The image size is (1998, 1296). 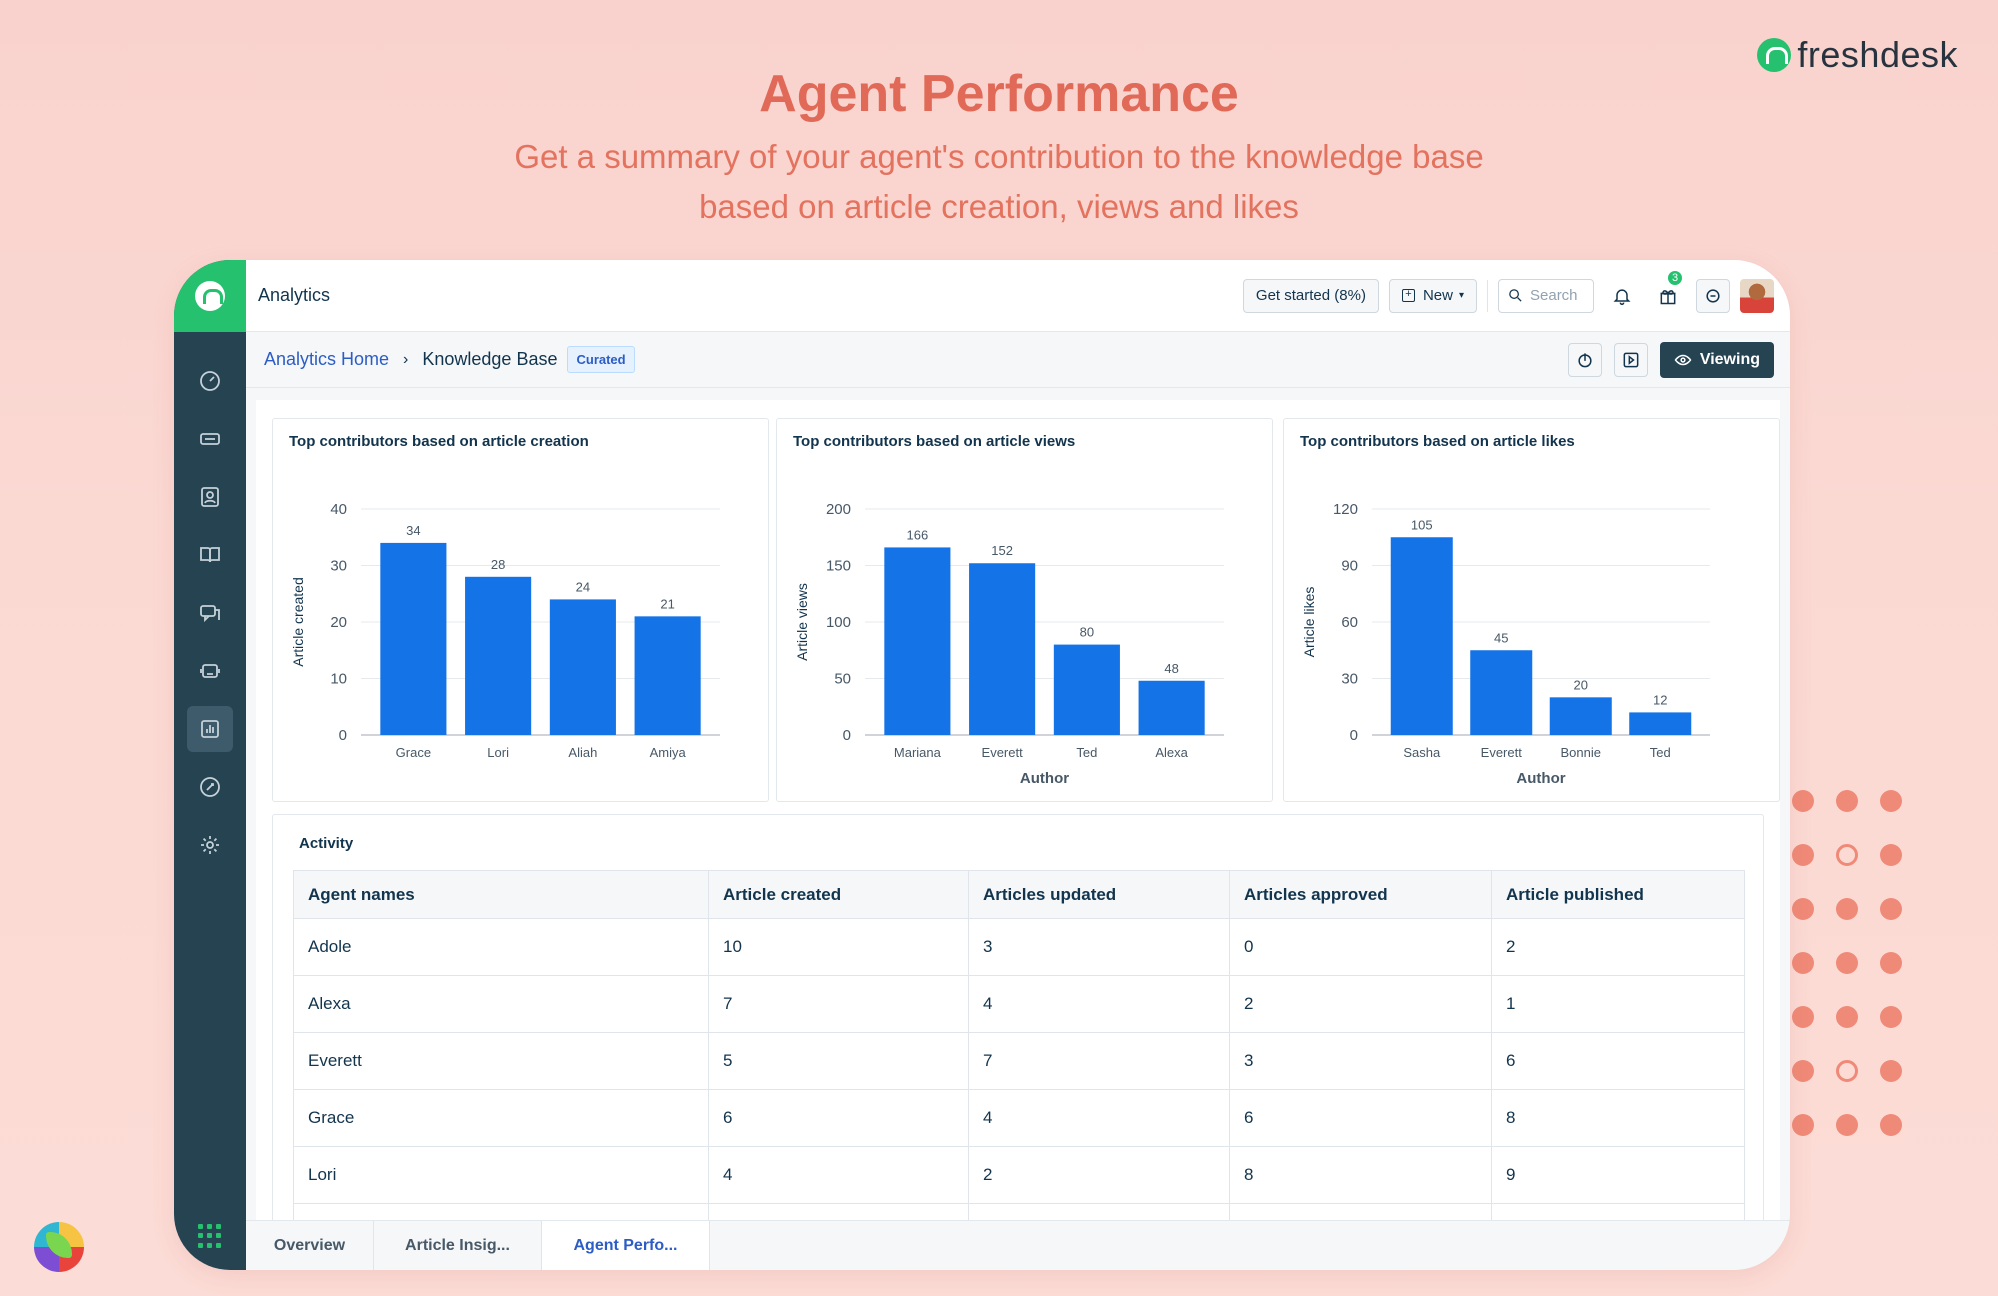 I want to click on plus-icon: +, so click(x=1408, y=295).